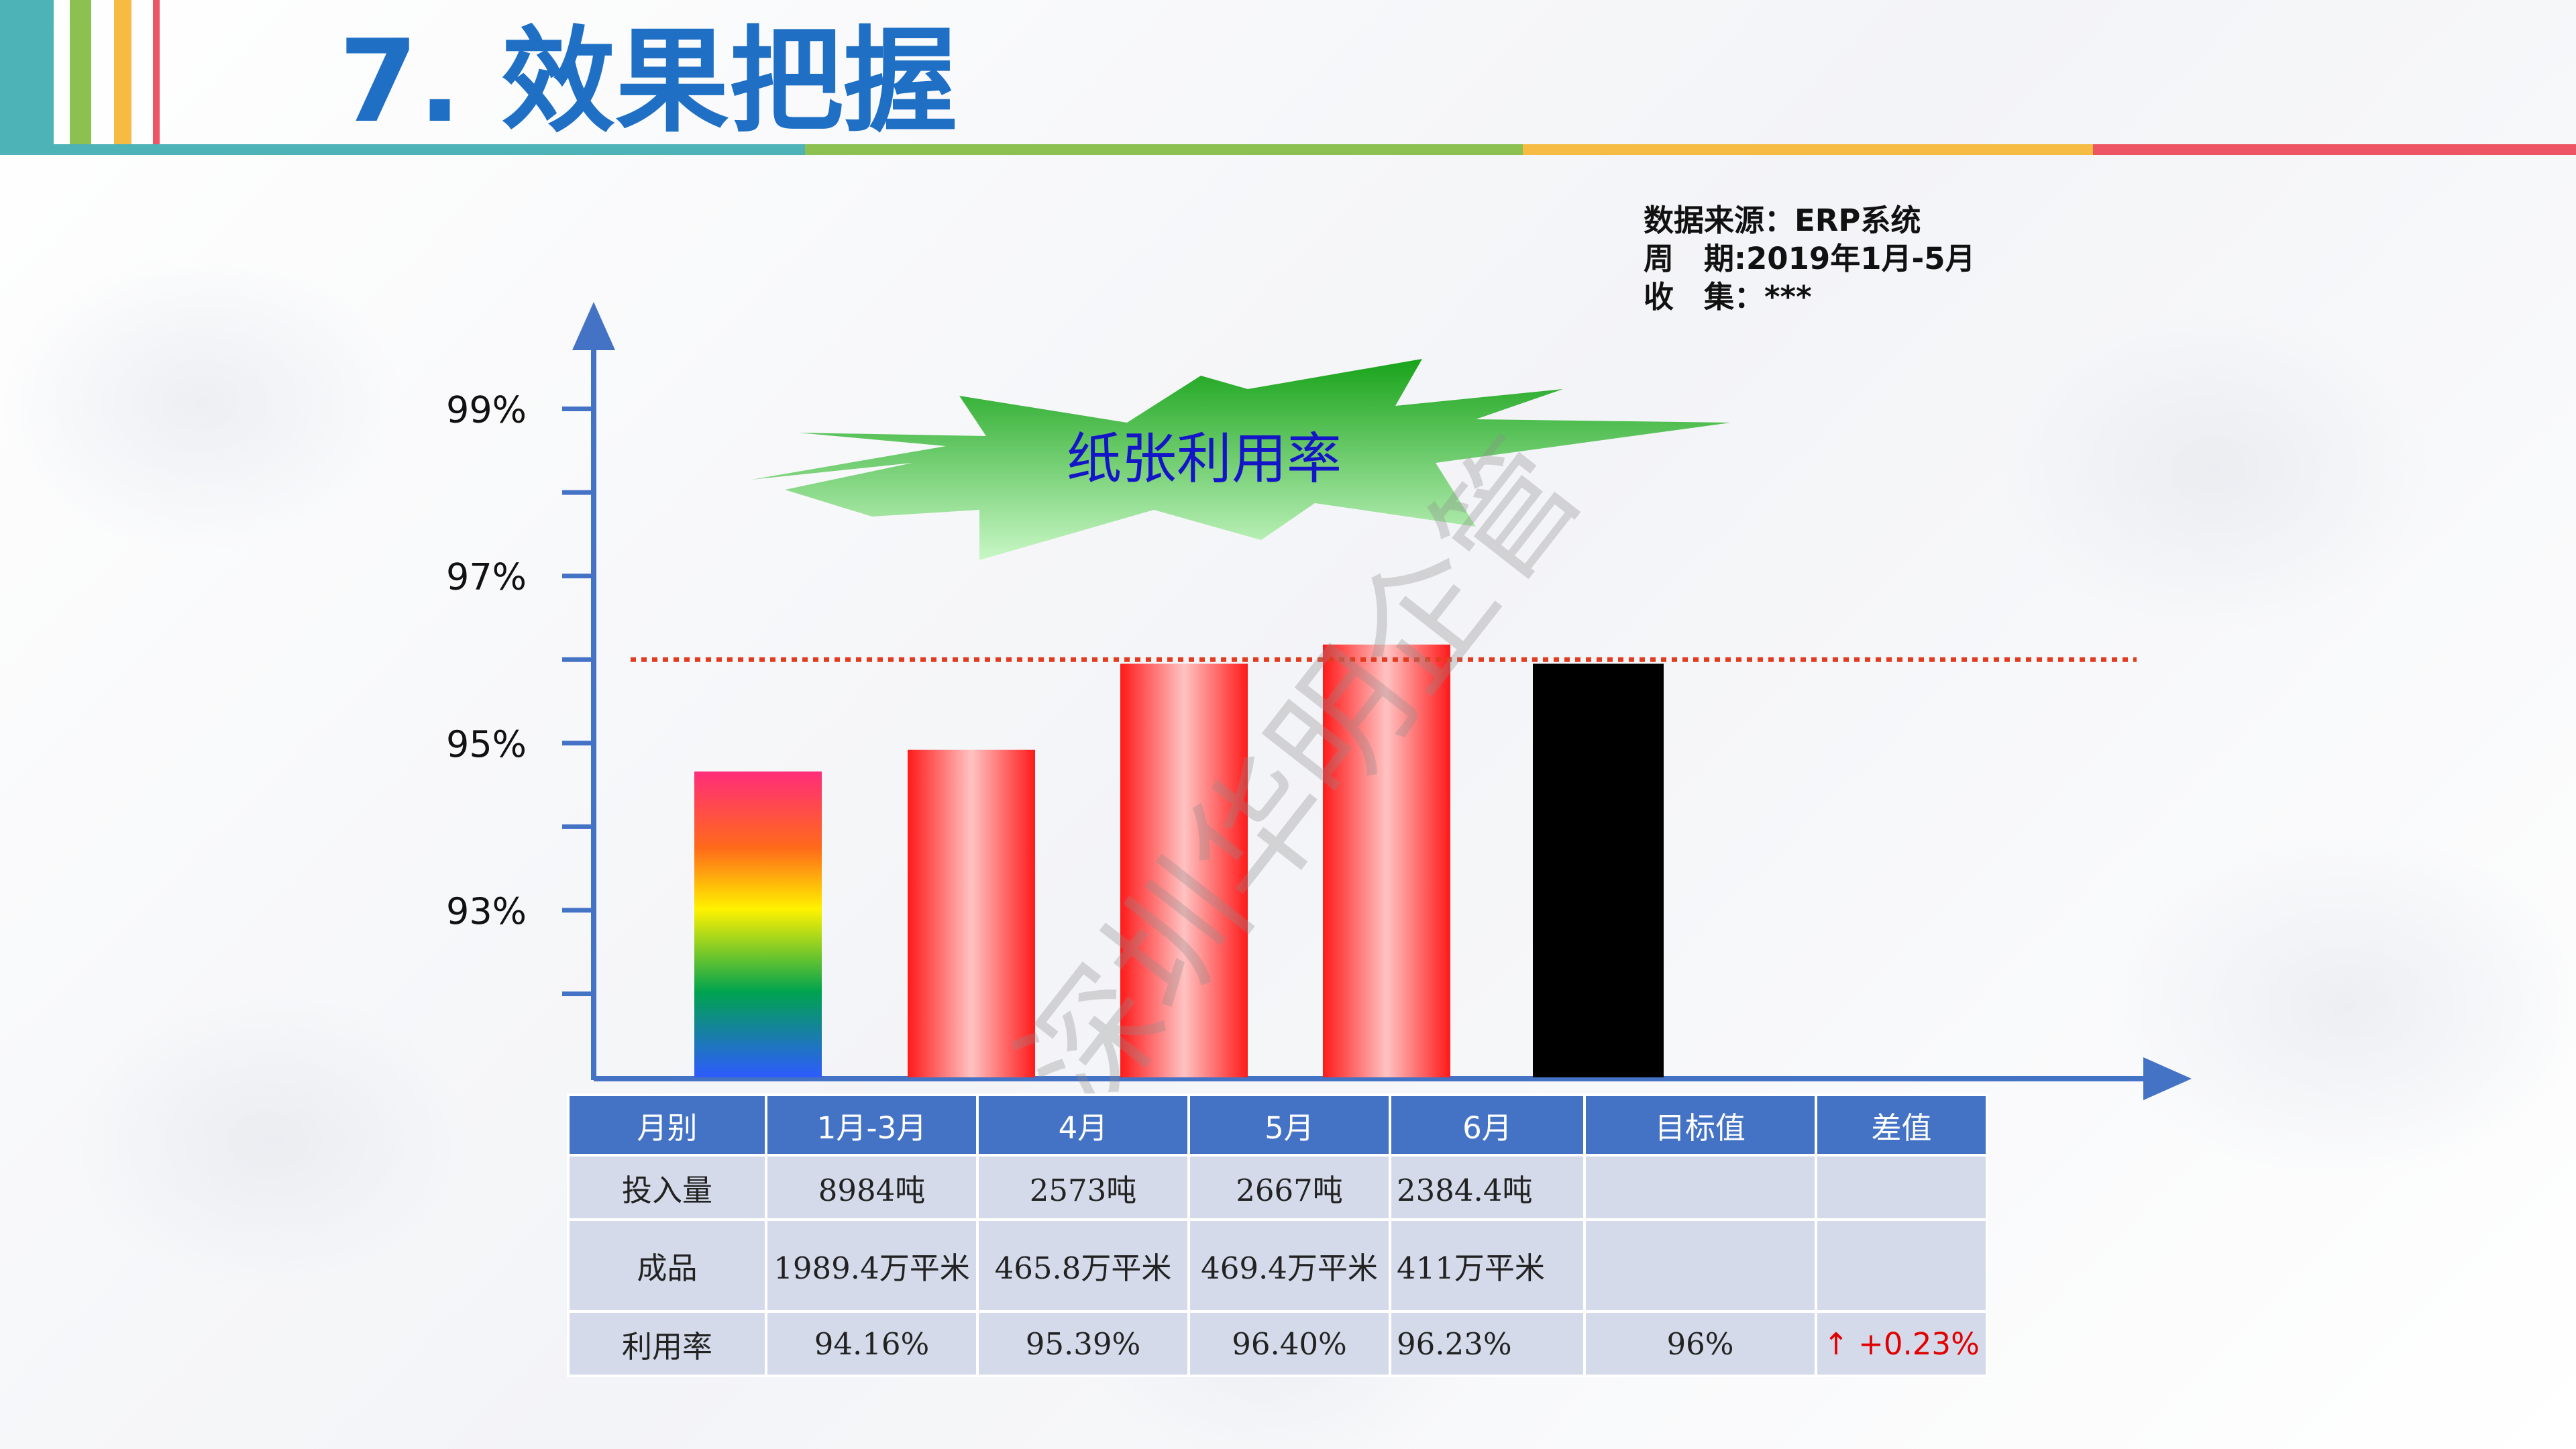  Describe the element at coordinates (156, 72) in the screenshot. I see `stripe-red` at that location.